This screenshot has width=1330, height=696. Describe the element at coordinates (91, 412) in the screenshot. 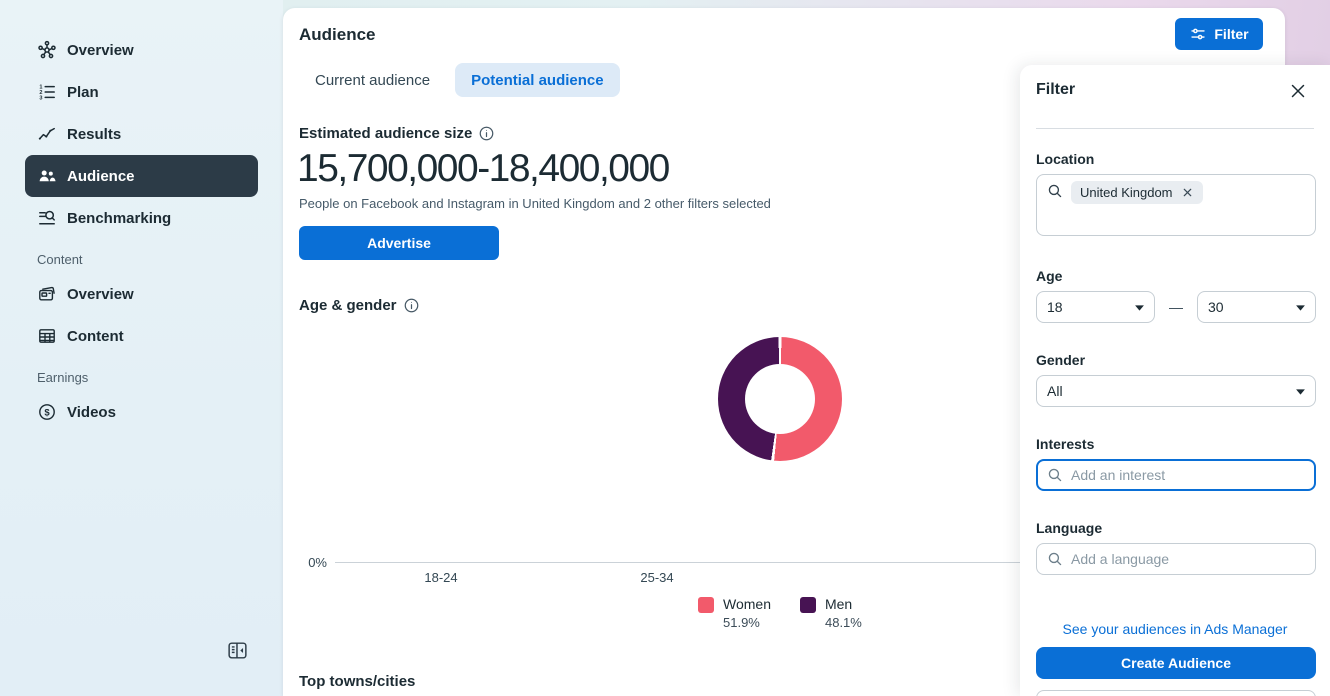

I see `sidebar-item-label: Videos` at that location.